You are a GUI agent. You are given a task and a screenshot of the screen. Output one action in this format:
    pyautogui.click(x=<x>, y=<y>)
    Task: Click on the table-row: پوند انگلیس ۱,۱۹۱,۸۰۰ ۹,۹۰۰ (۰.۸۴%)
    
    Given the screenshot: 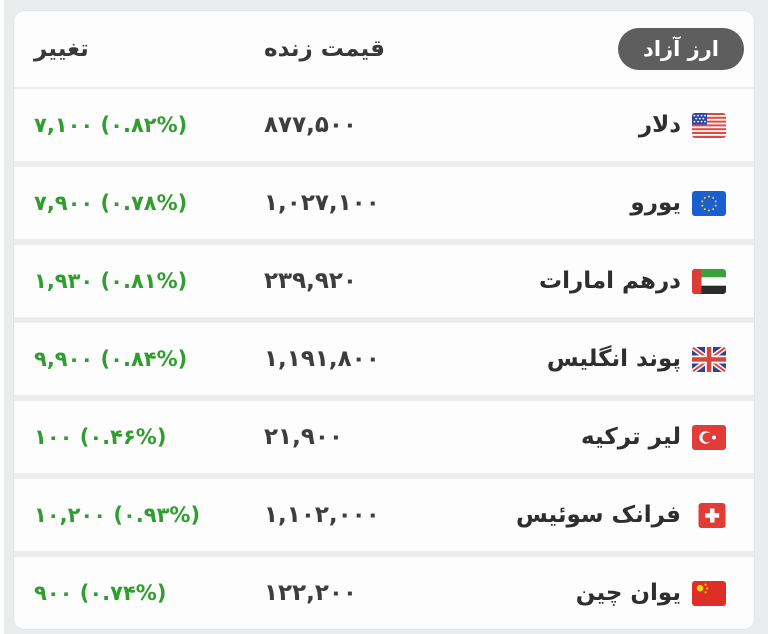 What is the action you would take?
    pyautogui.click(x=384, y=359)
    